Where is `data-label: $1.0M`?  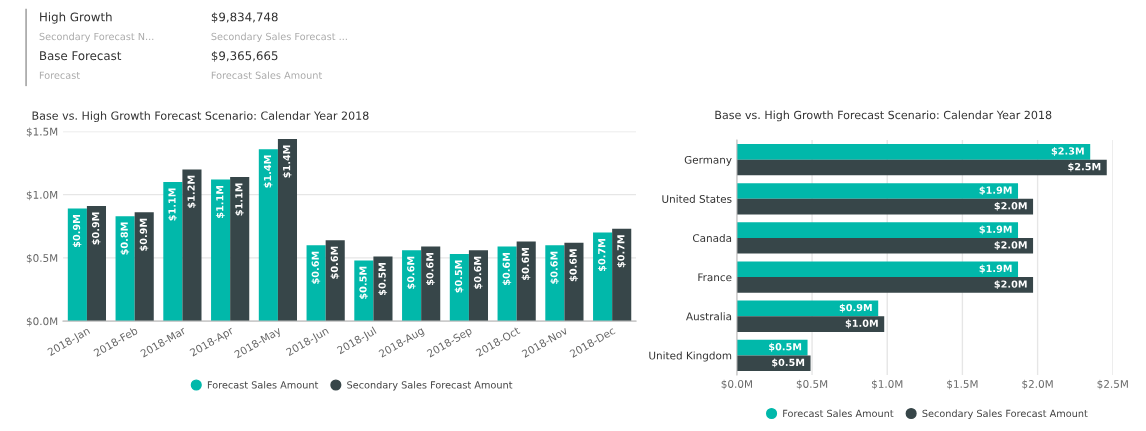
data-label: $1.0M is located at coordinates (861, 324).